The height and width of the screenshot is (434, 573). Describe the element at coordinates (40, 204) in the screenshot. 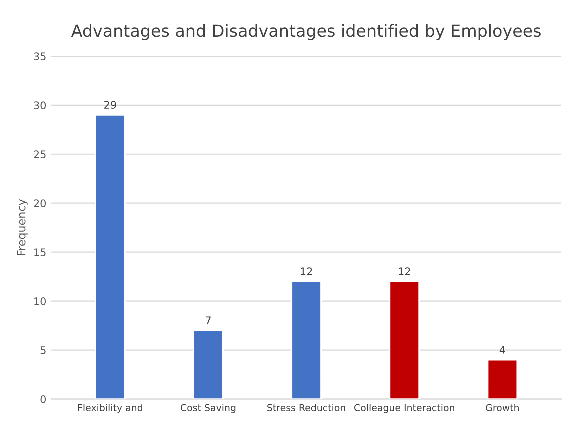

I see `y-tick-label: 20` at that location.